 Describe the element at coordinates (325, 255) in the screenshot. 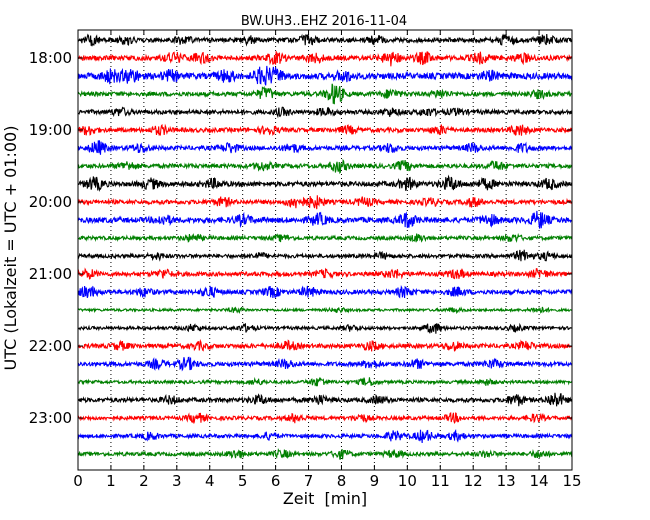

I see `trace-2045` at that location.